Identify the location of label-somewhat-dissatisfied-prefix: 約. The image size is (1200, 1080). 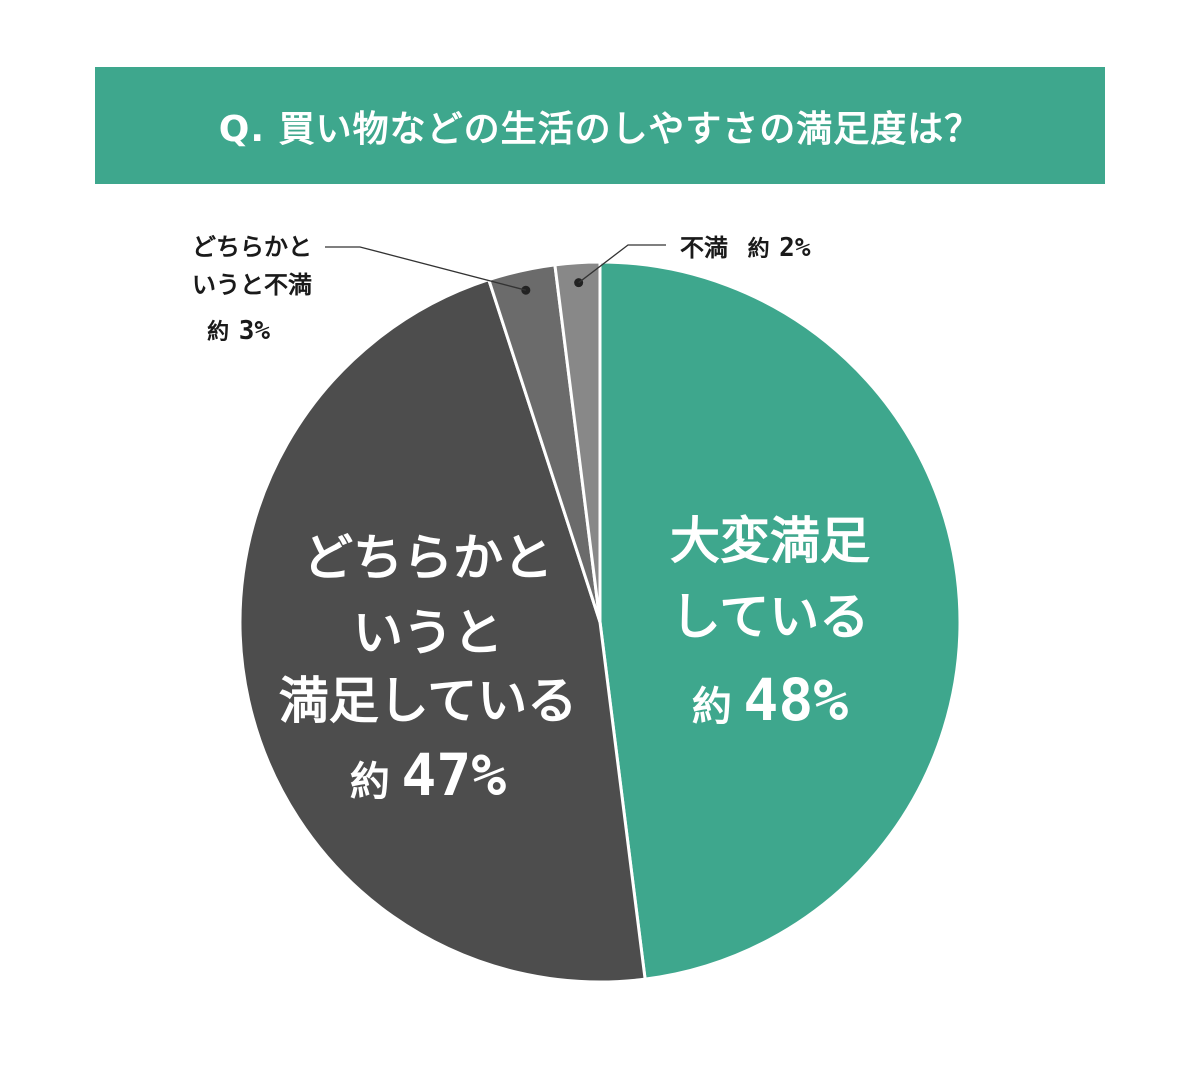
(218, 332).